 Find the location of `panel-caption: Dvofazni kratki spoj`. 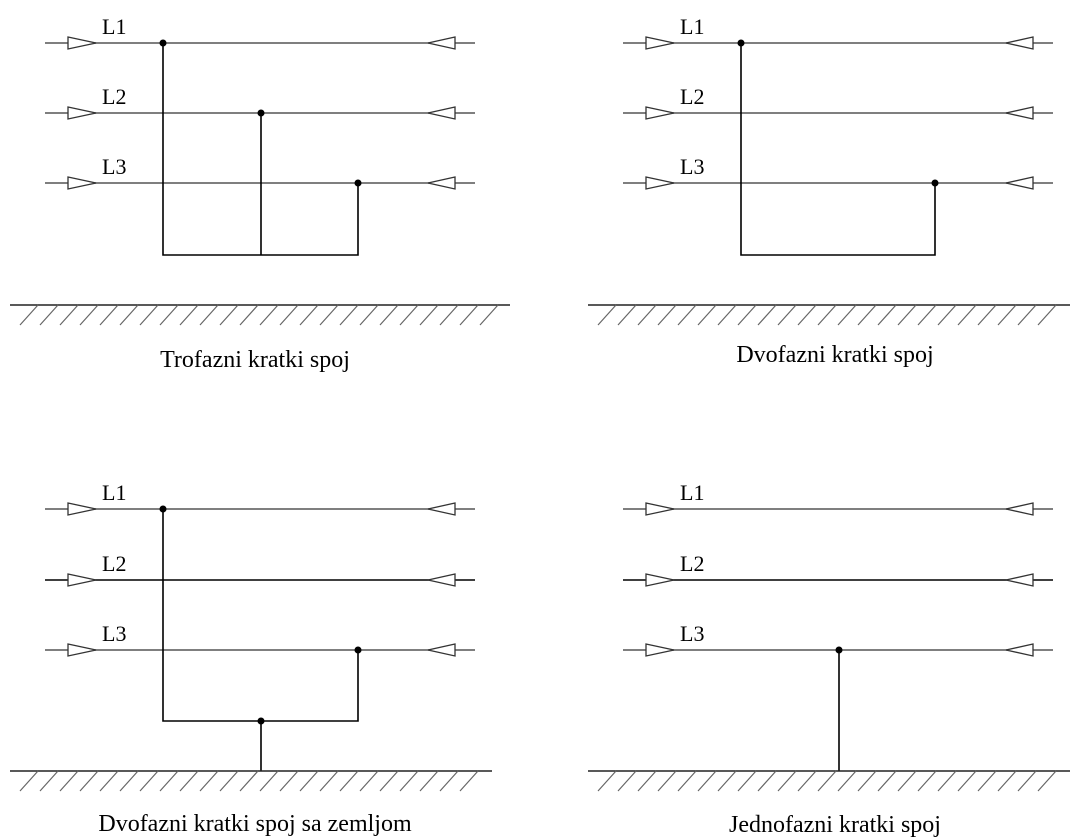

panel-caption: Dvofazni kratki spoj is located at coordinates (834, 355).